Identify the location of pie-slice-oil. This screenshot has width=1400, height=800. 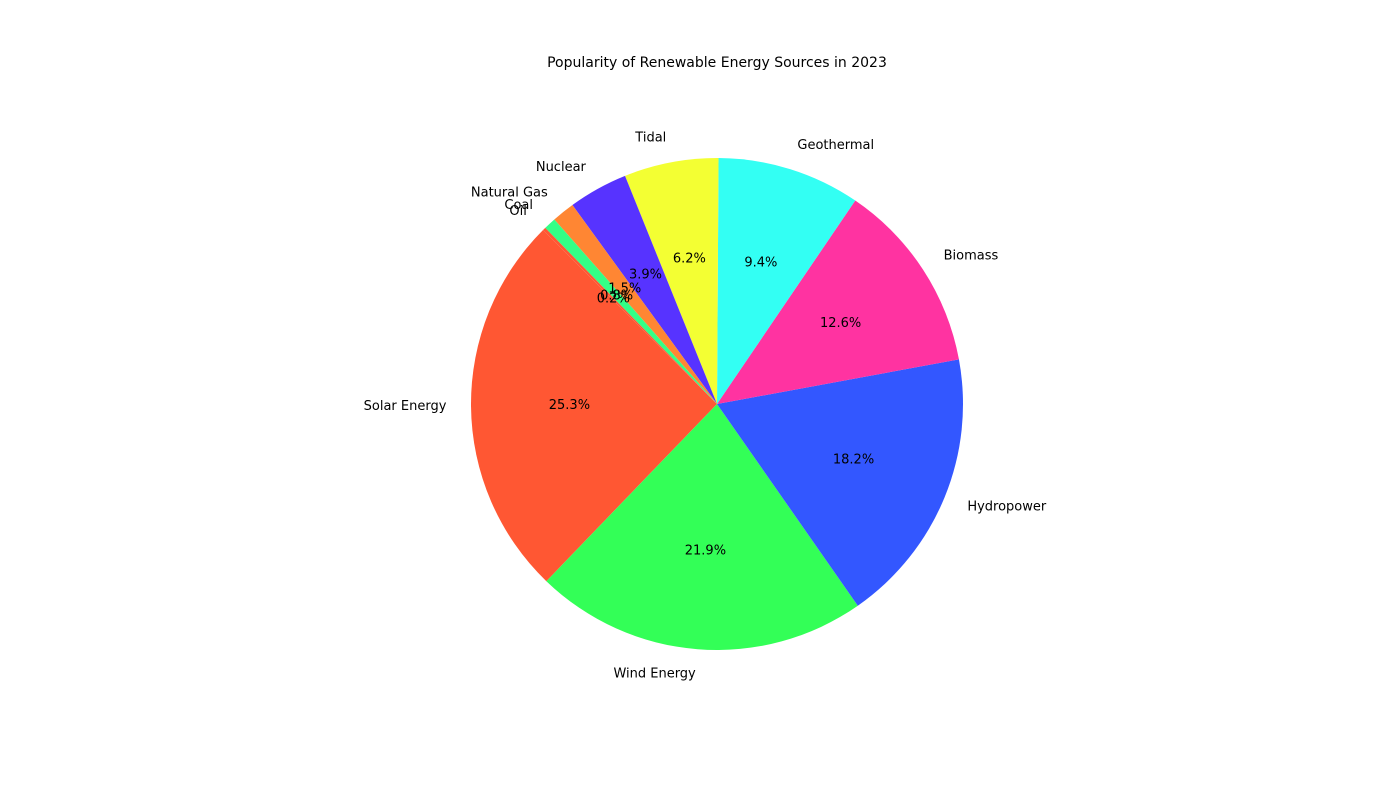
(630, 315).